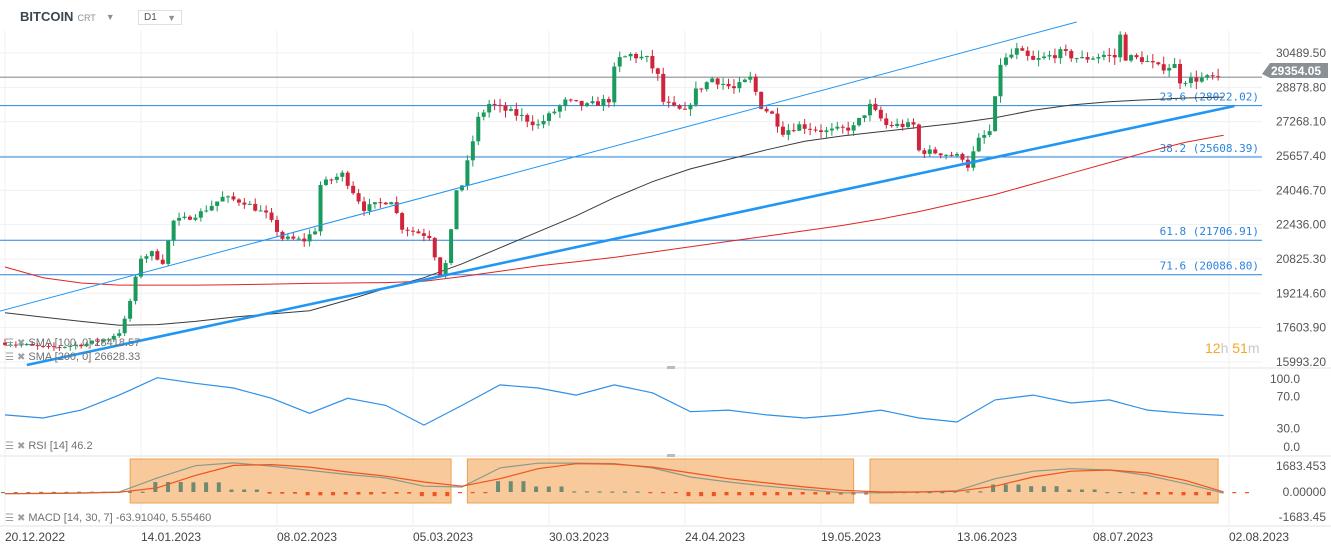 Image resolution: width=1331 pixels, height=551 pixels. I want to click on symbol-selector: BITCOIN CRT ▼, so click(67, 16).